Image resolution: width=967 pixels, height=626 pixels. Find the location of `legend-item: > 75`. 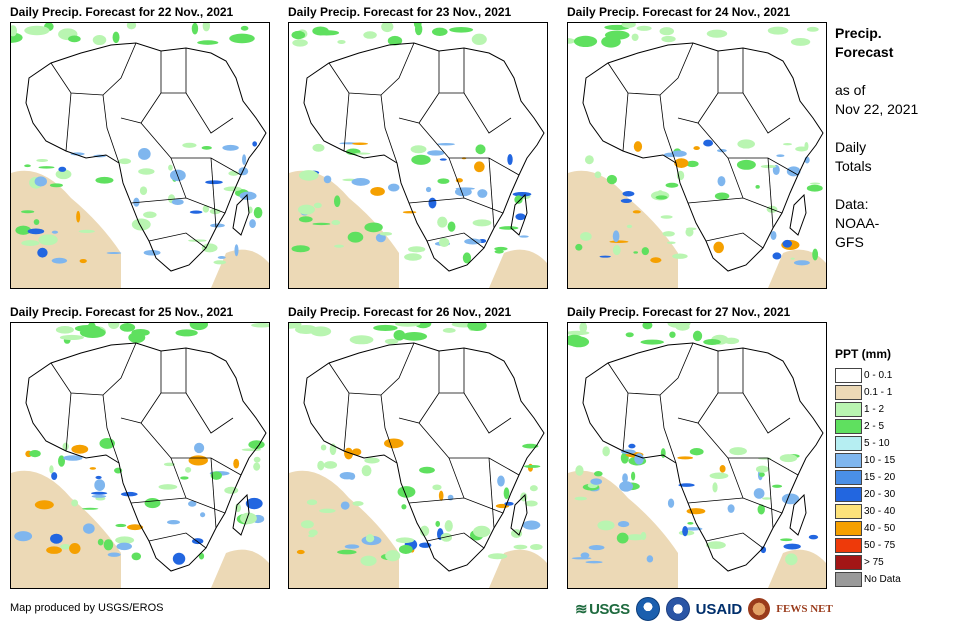

legend-item: > 75 is located at coordinates (890, 562).